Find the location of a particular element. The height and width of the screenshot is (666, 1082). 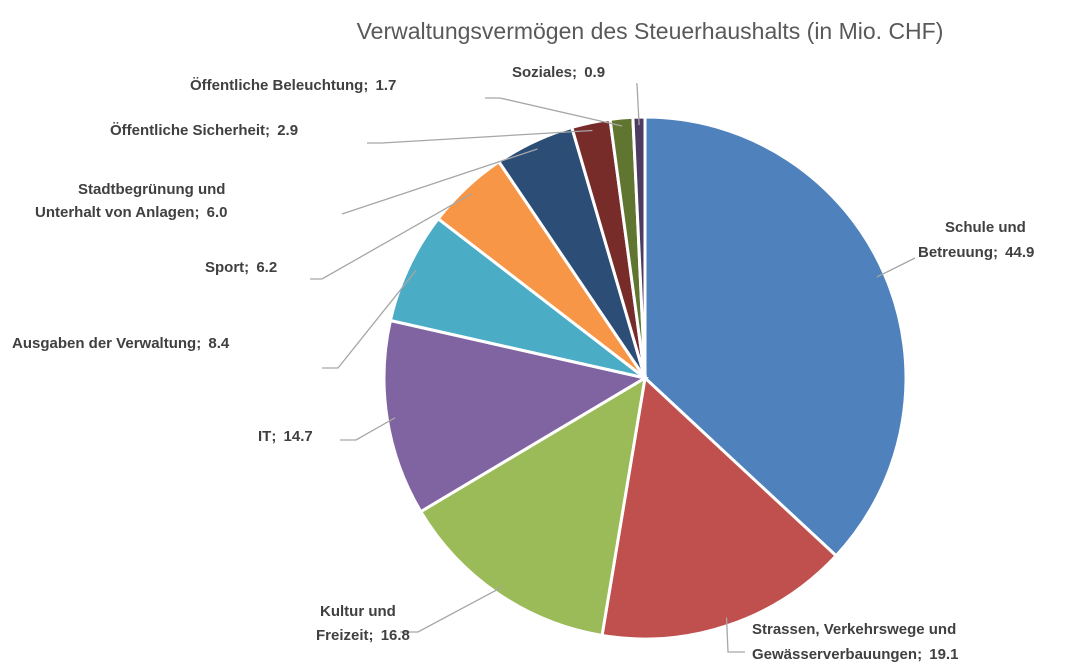

data-label-value: 6.0 is located at coordinates (217, 212).